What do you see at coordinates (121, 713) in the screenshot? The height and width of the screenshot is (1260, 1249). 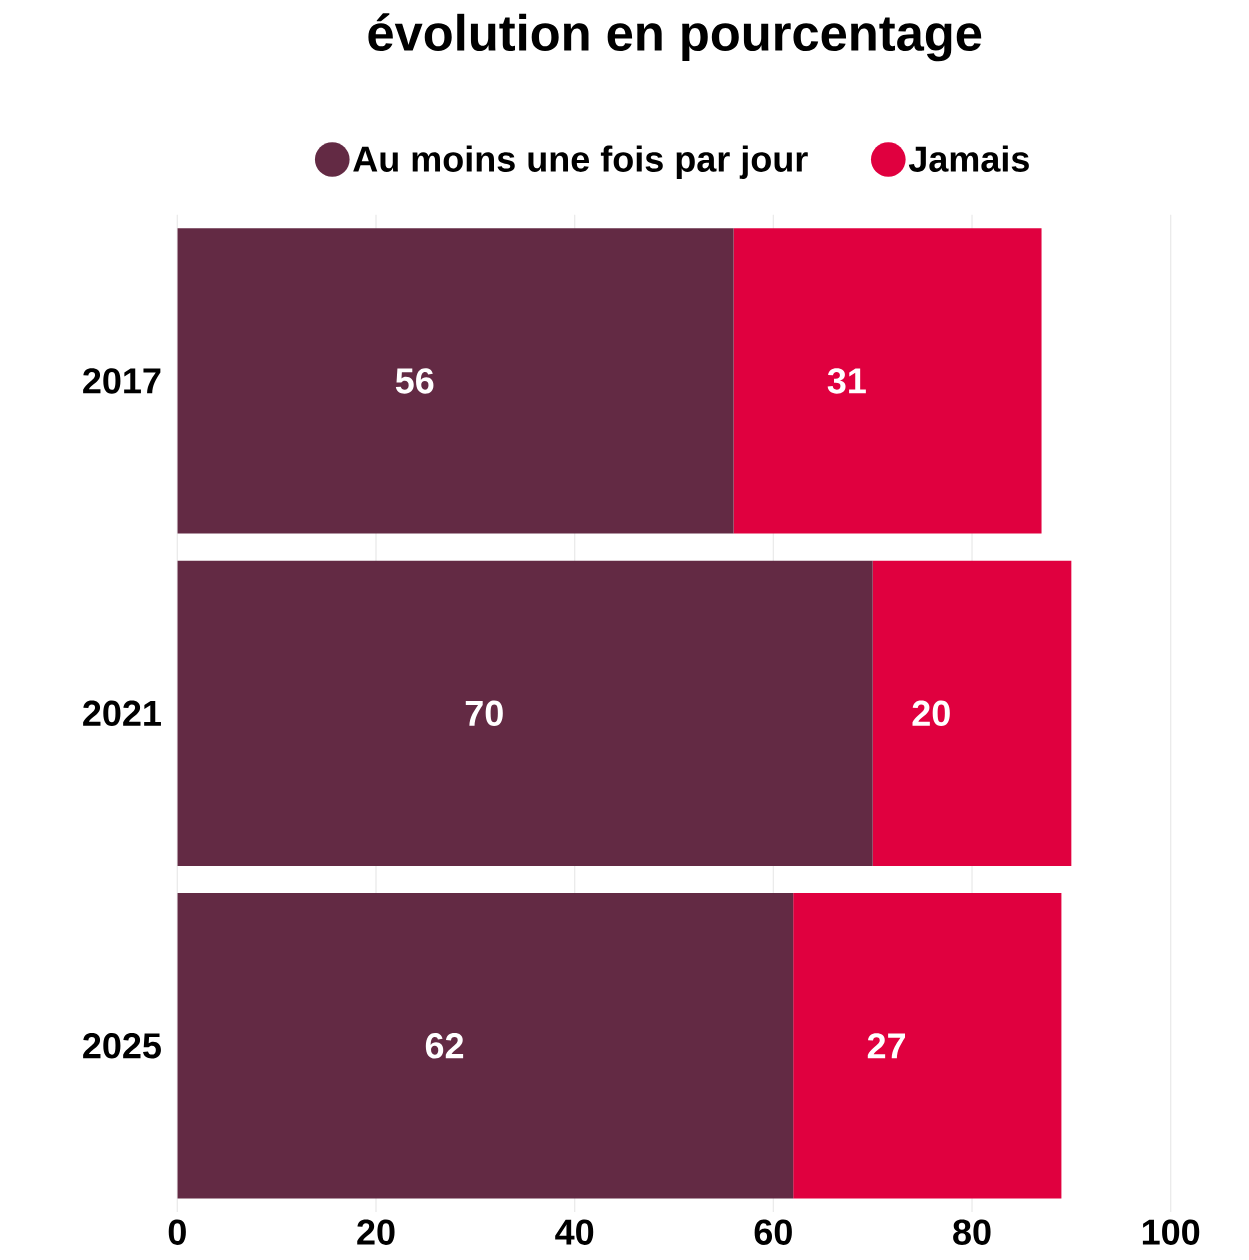 I see `y-tick-label: 2021` at bounding box center [121, 713].